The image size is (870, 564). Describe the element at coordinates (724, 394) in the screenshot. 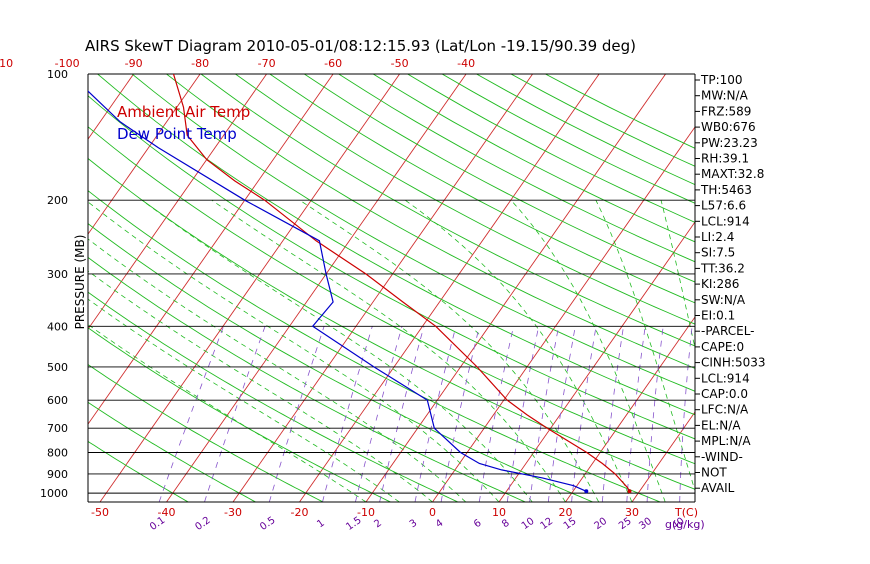

I see `index-label: CAP:0.0` at that location.